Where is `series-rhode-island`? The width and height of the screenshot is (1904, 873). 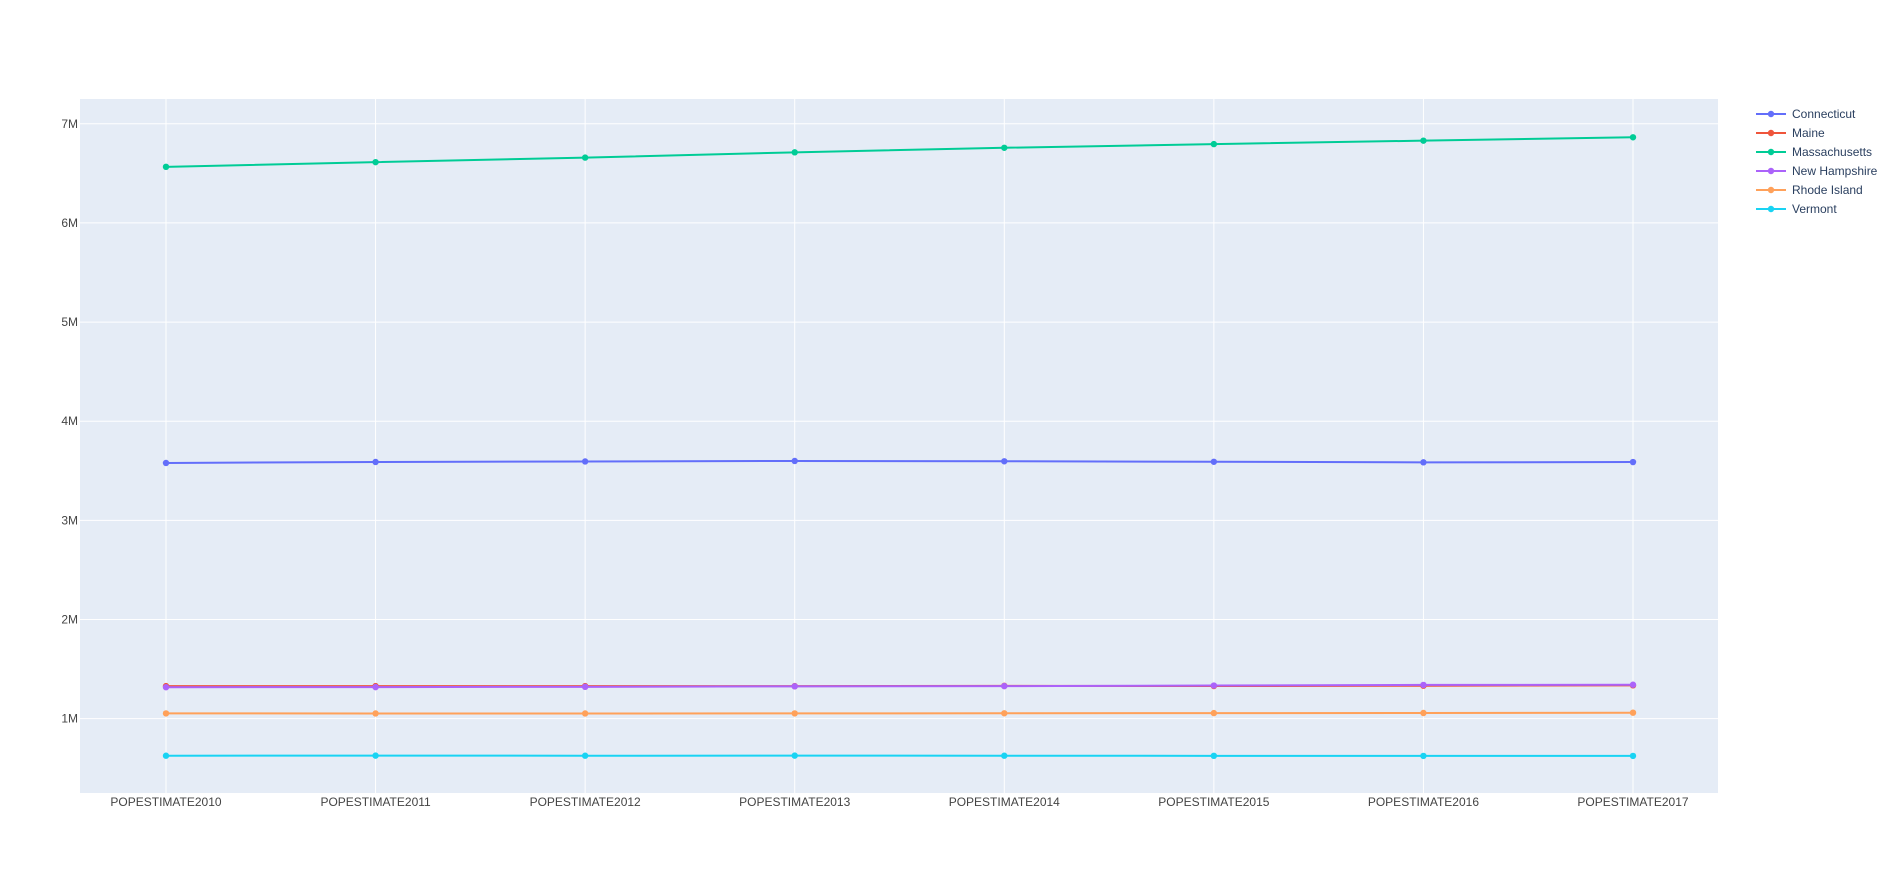
series-rhode-island is located at coordinates (899, 713).